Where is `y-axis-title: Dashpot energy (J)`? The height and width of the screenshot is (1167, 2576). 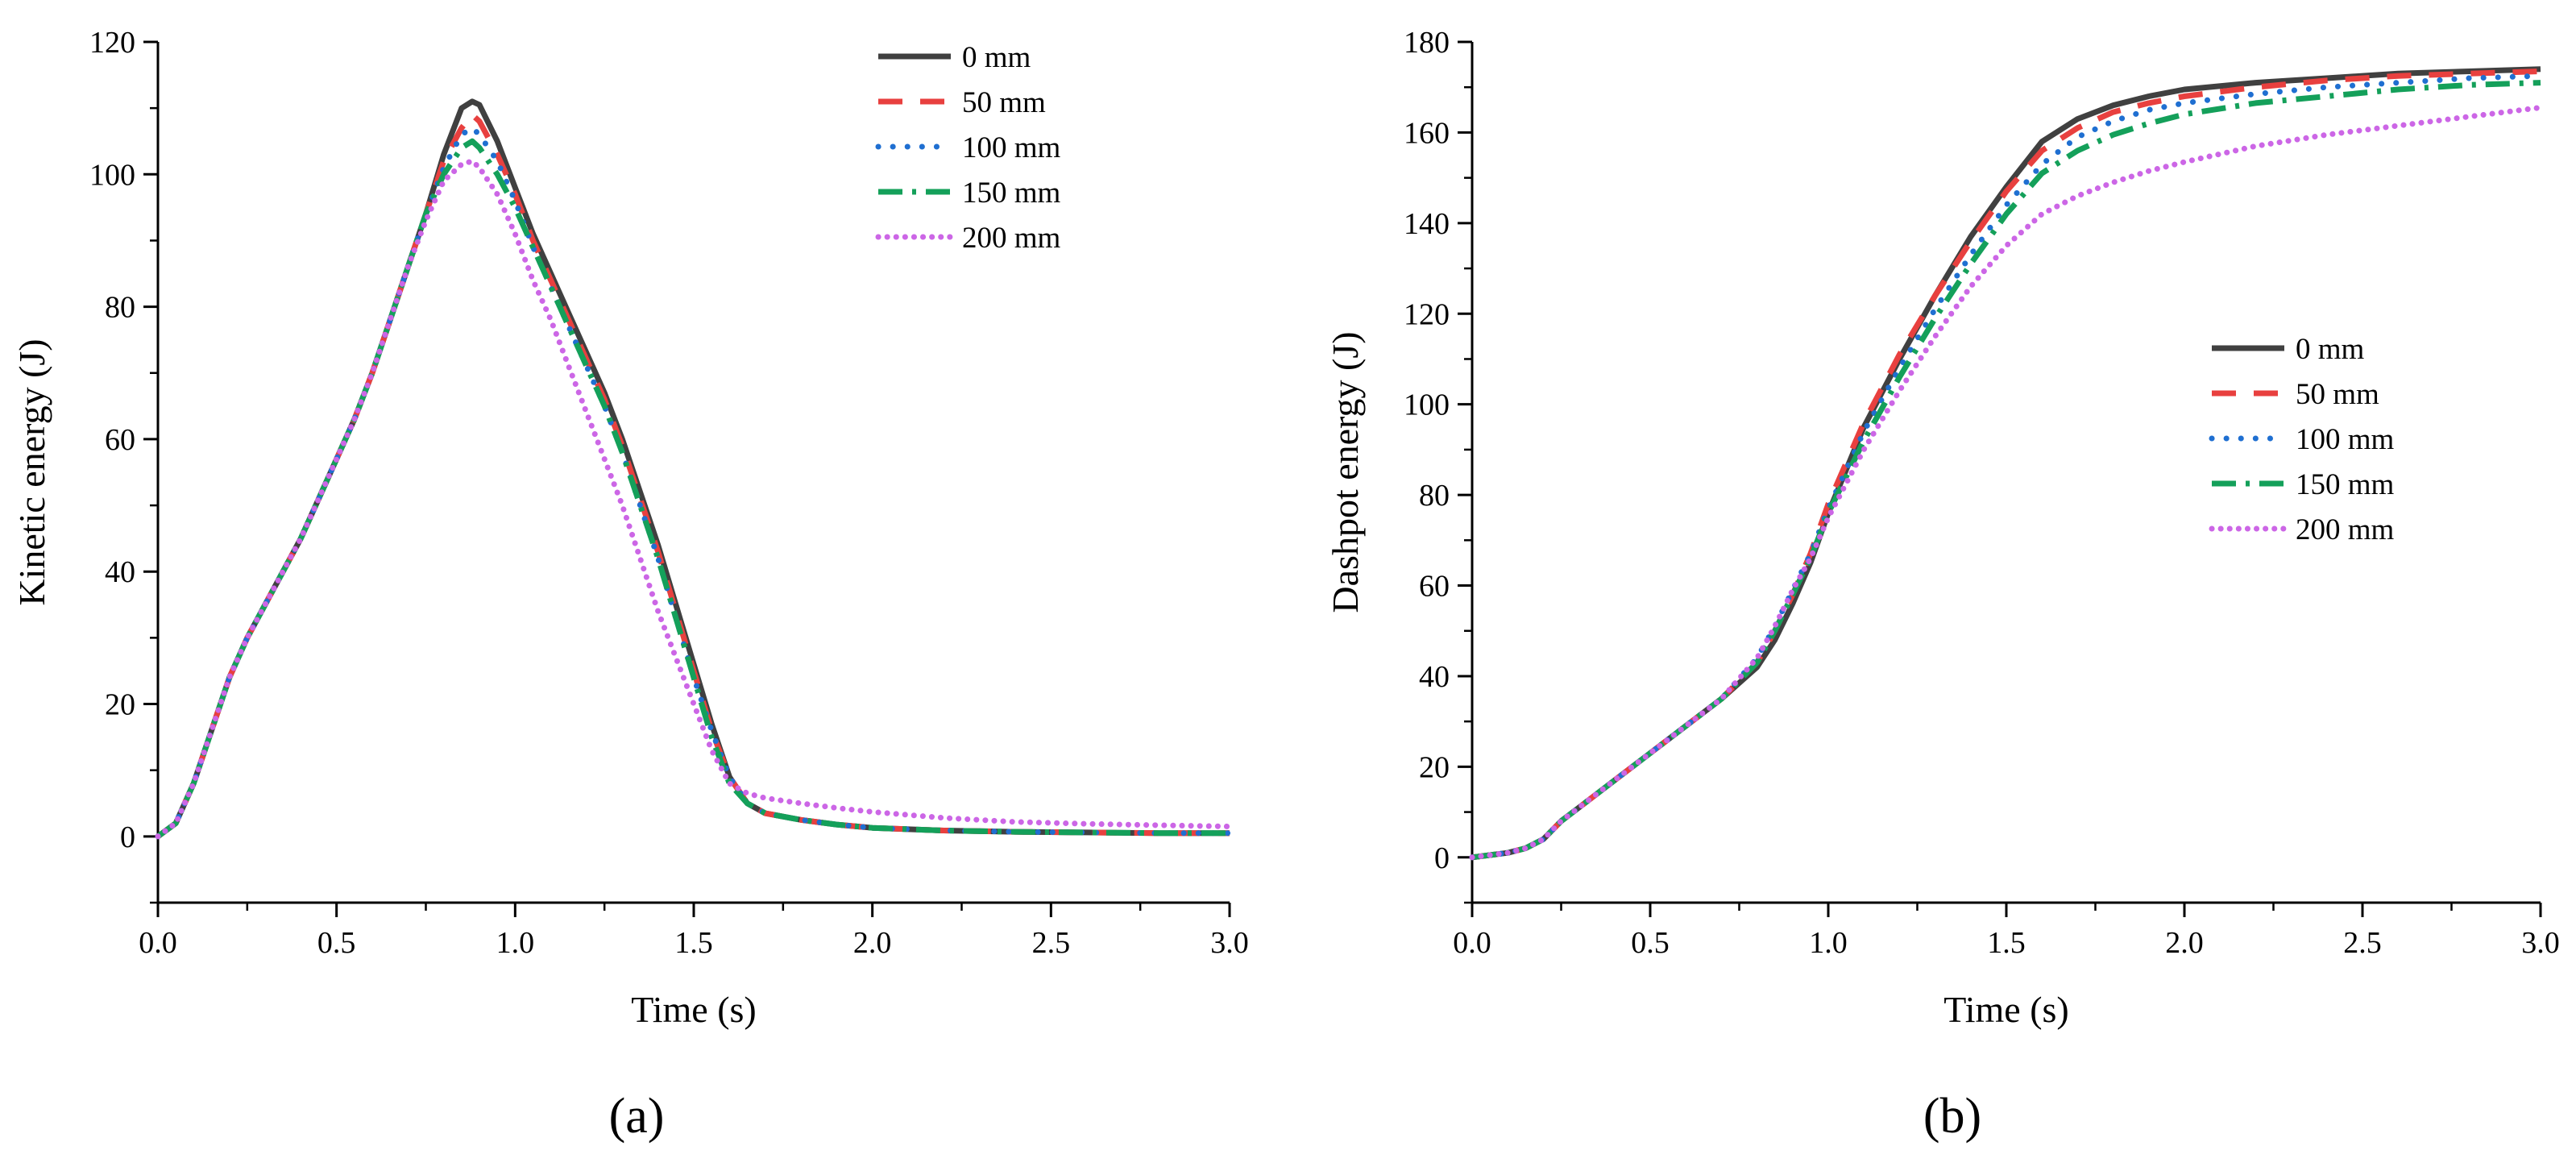
y-axis-title: Dashpot energy (J) is located at coordinates (1345, 472).